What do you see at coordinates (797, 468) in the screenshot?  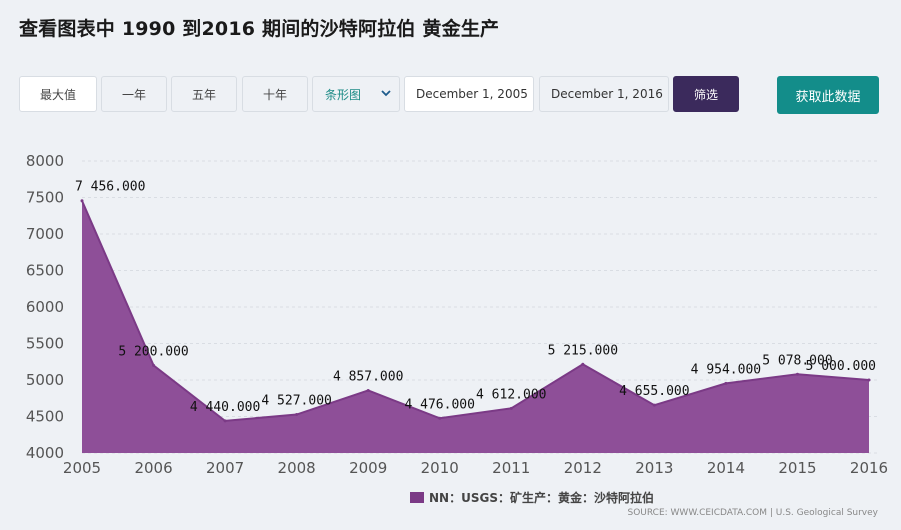 I see `x-tick-label: 2015` at bounding box center [797, 468].